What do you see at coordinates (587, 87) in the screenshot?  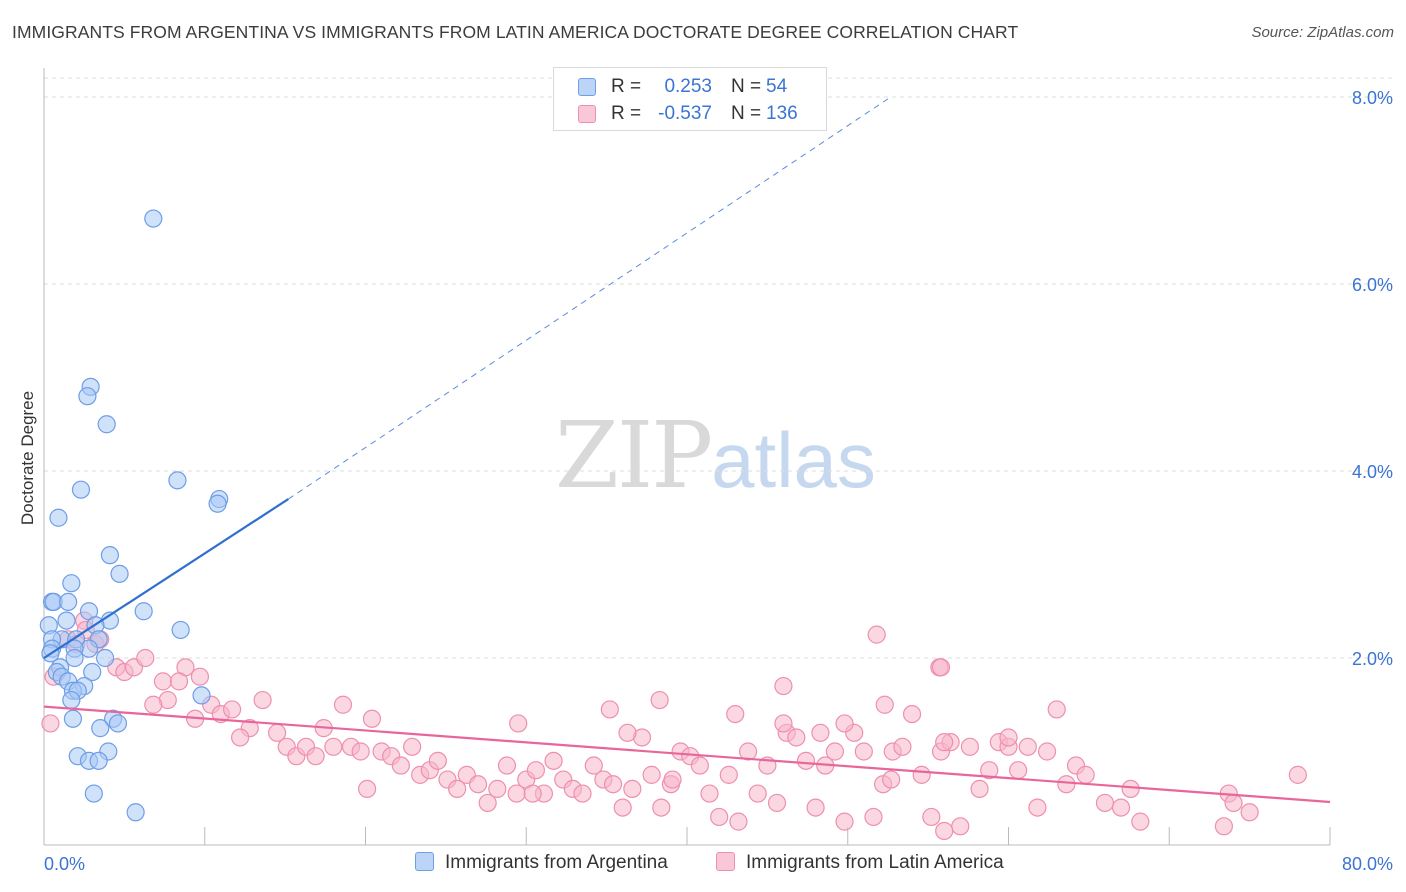 I see `argentina-swatch` at bounding box center [587, 87].